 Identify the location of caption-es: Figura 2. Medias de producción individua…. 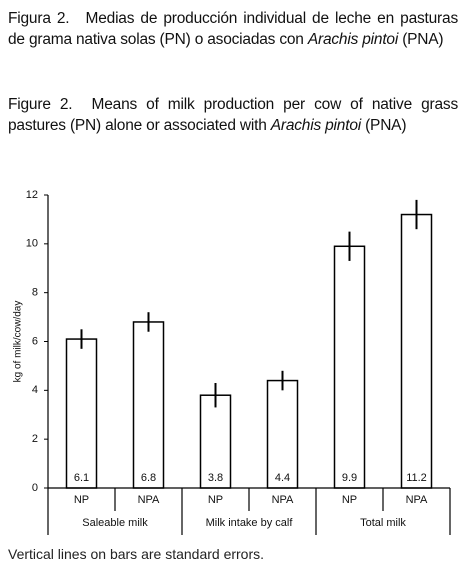
(233, 29).